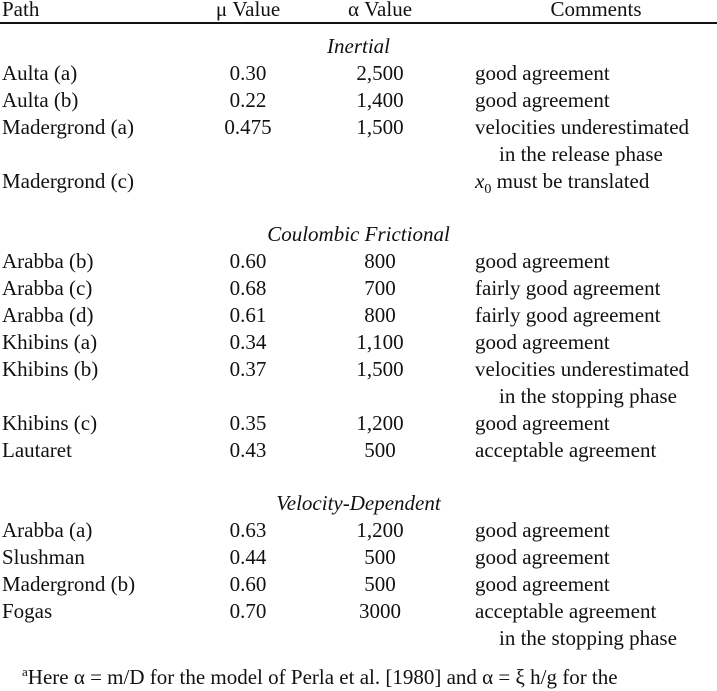 The width and height of the screenshot is (717, 691). What do you see at coordinates (248, 100) in the screenshot?
I see `row-mu-value: 0.22` at bounding box center [248, 100].